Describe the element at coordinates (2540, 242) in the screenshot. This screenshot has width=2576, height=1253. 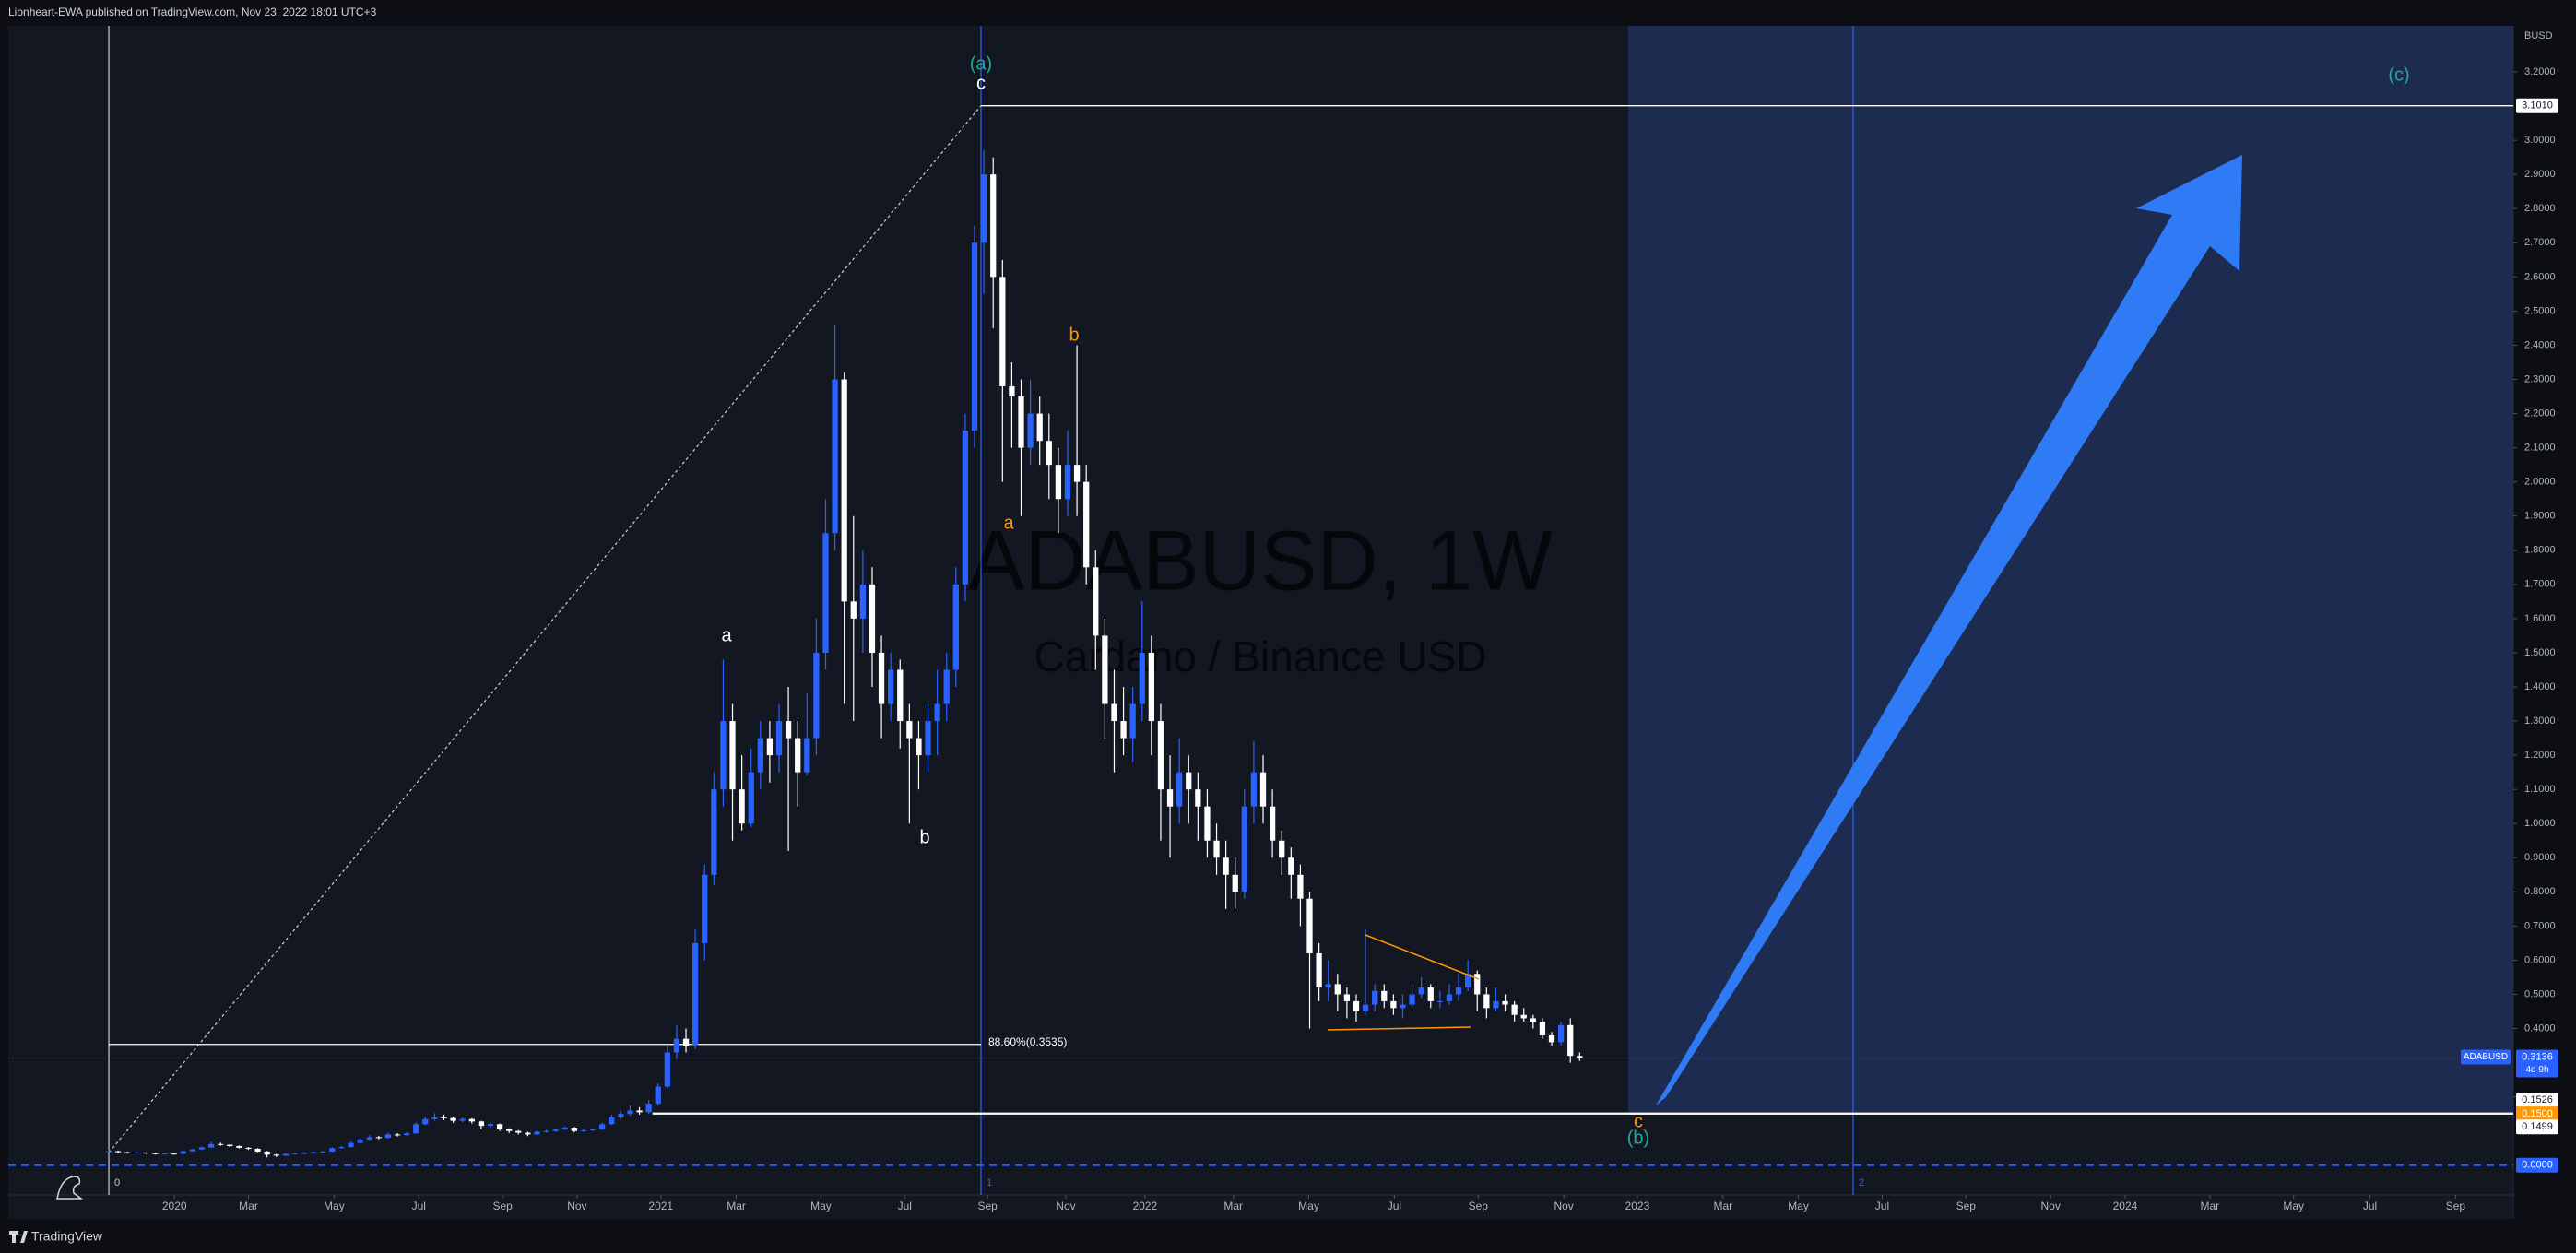
I see `y-tick-label: 2.7000` at that location.